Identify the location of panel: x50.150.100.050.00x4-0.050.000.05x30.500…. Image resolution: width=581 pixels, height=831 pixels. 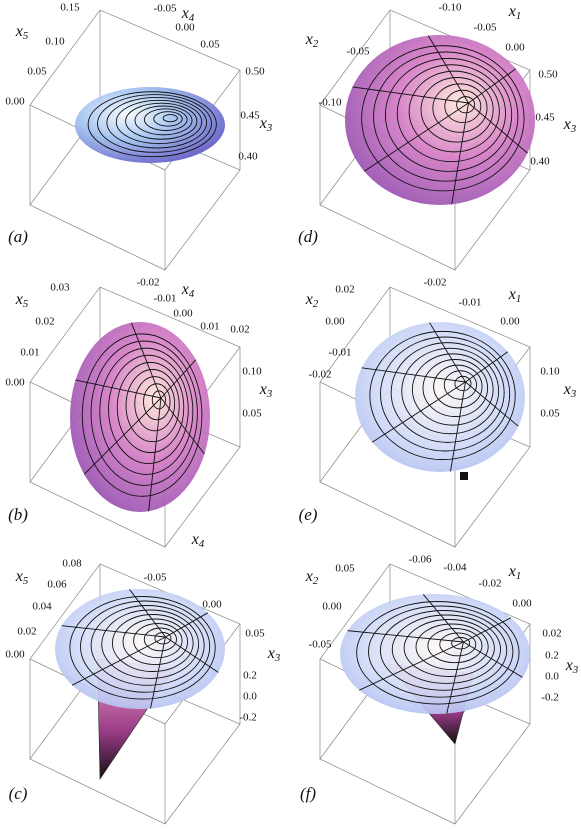
(139, 136).